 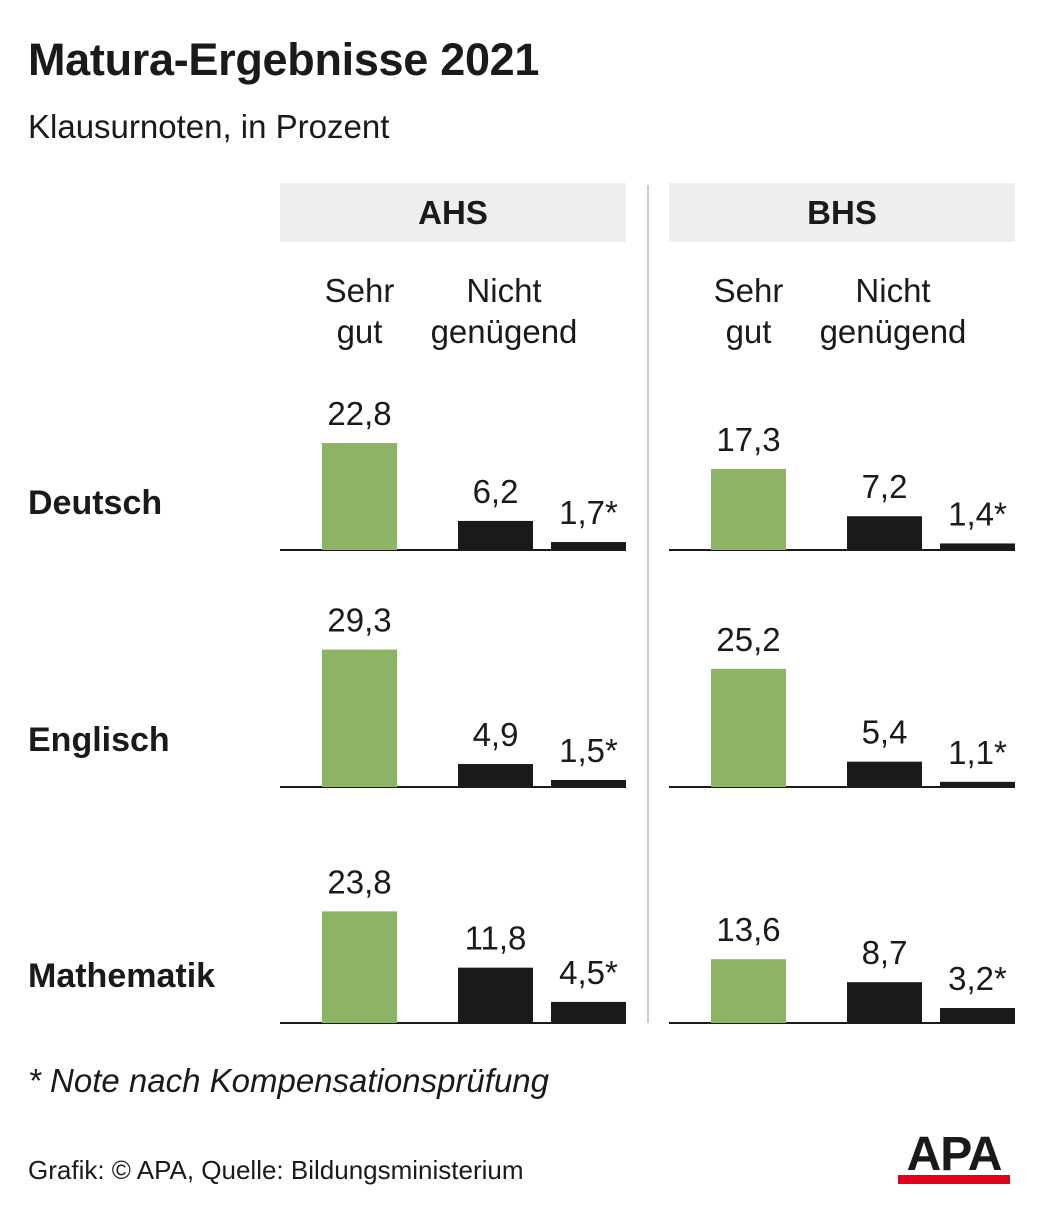 What do you see at coordinates (588, 546) in the screenshot?
I see `bar-nach-kompensation-ahs-deutsch` at bounding box center [588, 546].